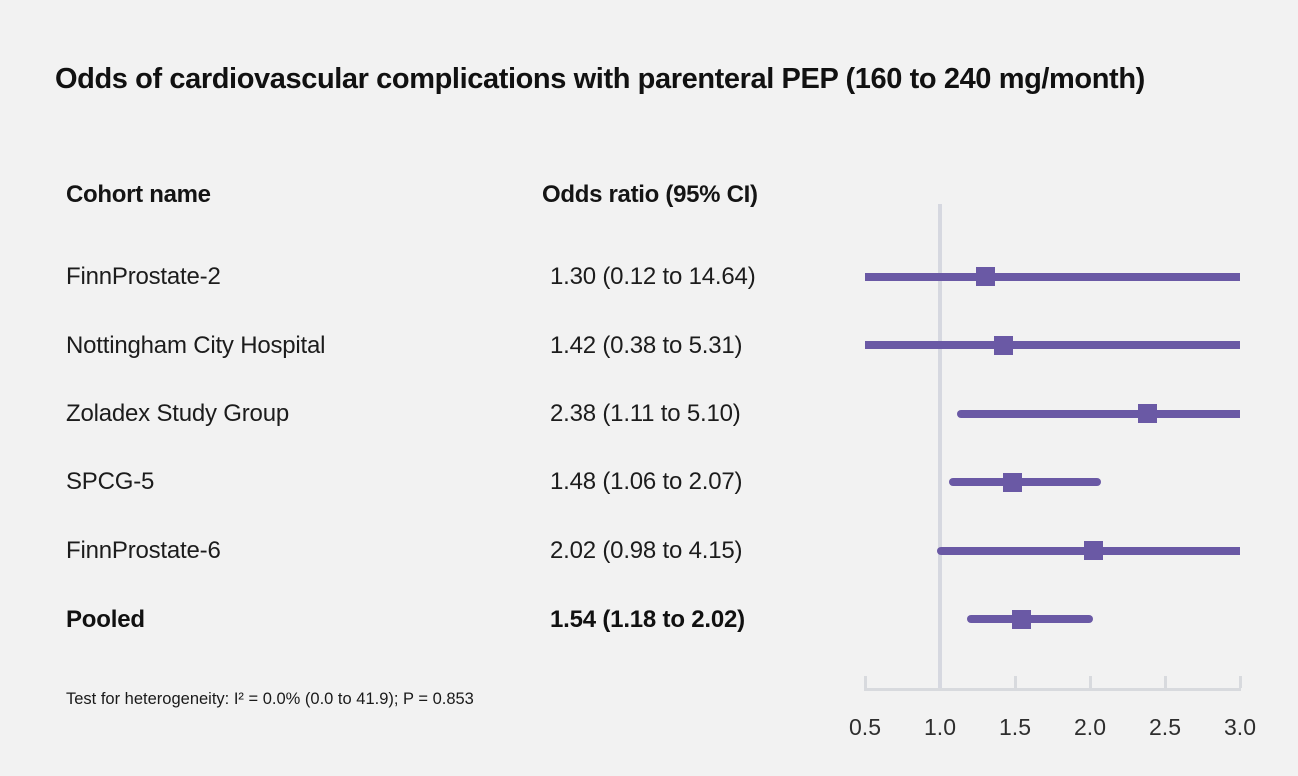  What do you see at coordinates (420, 551) in the screenshot?
I see `table-row: FinnProstate-6 2.02 (0.98 to 4.15)` at bounding box center [420, 551].